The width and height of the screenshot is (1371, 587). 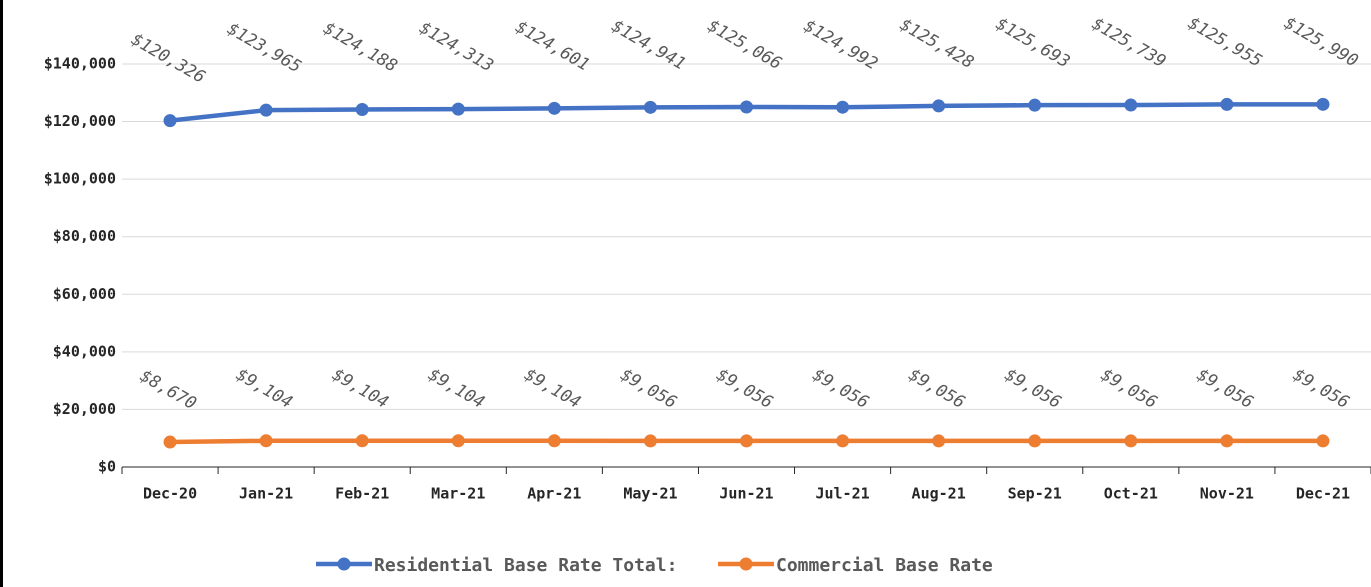 What do you see at coordinates (650, 494) in the screenshot?
I see `x-tick-label: May-21` at bounding box center [650, 494].